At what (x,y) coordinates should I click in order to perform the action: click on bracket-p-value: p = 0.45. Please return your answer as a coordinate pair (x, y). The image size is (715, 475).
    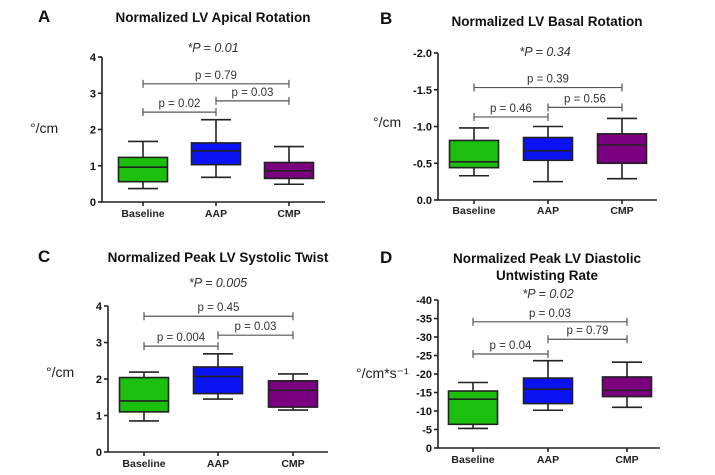
    Looking at the image, I should click on (219, 308).